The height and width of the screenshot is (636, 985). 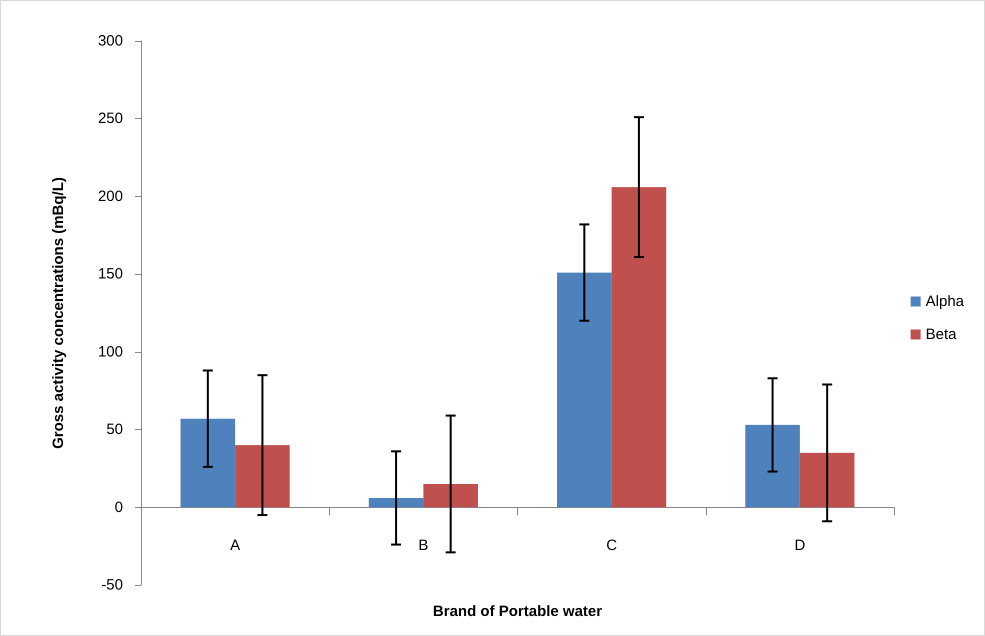 What do you see at coordinates (235, 545) in the screenshot?
I see `x-tick-label: A` at bounding box center [235, 545].